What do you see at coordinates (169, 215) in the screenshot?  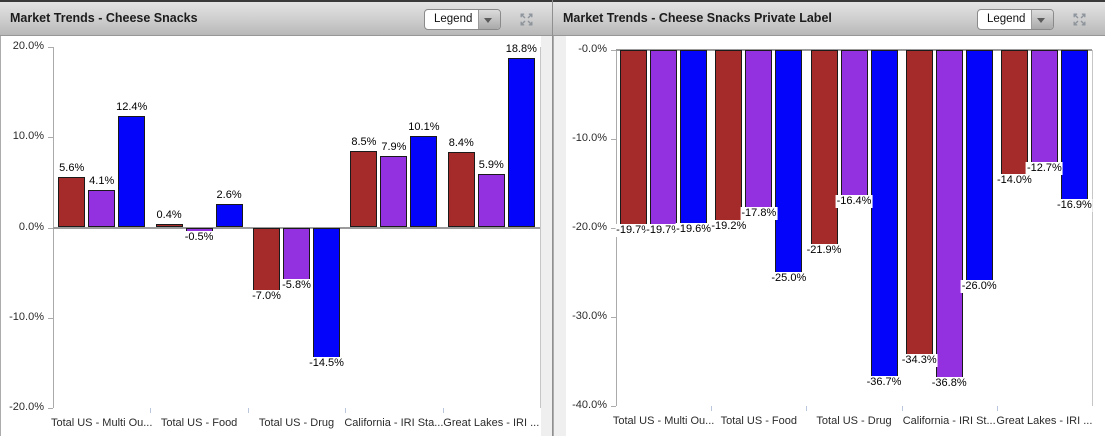 I see `bar-value-label: 0.4%` at bounding box center [169, 215].